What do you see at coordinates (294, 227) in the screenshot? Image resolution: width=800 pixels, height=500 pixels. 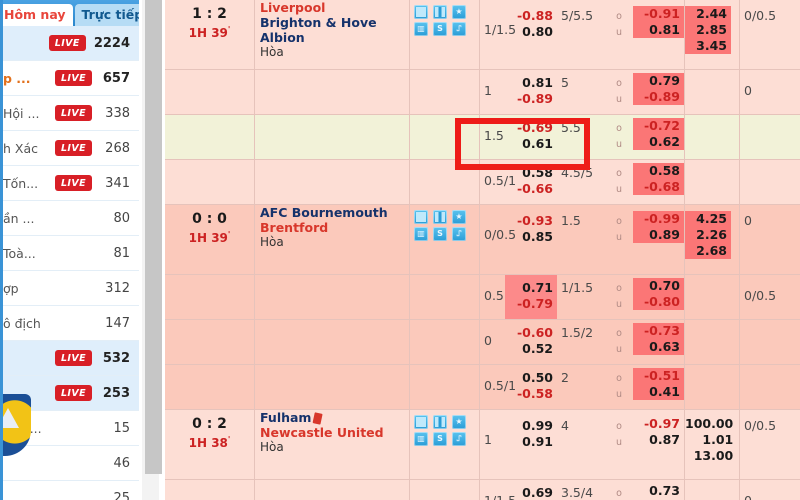 I see `away-team-name: Brentford` at bounding box center [294, 227].